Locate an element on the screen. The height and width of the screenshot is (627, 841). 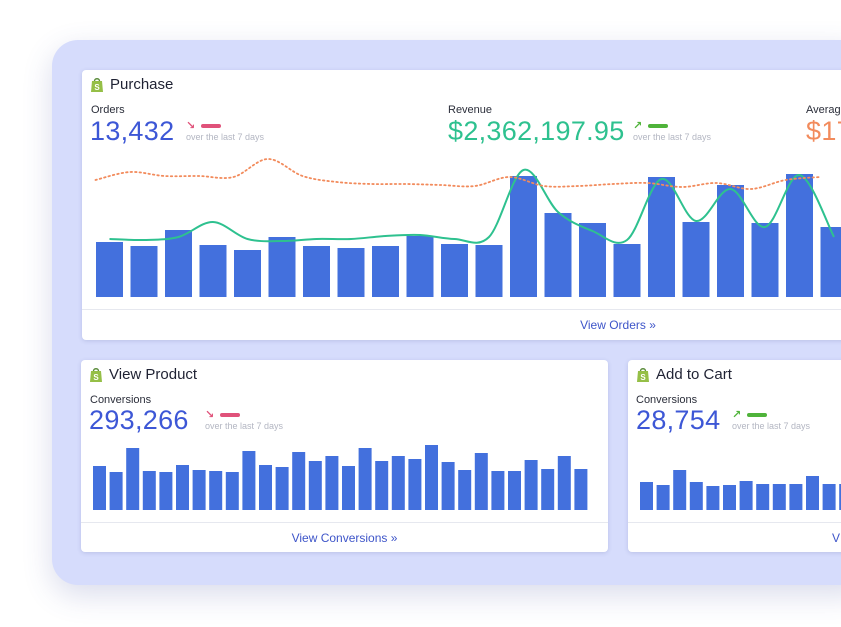
add-to-cart-title: Add to Cart is located at coordinates (694, 374).